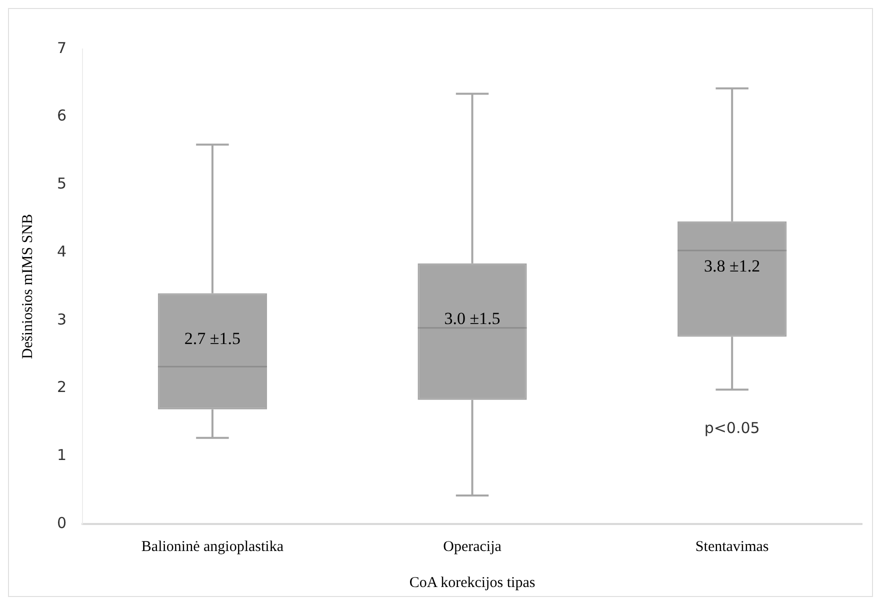 This screenshot has width=881, height=605. What do you see at coordinates (61, 387) in the screenshot?
I see `y-tick-label: 2` at bounding box center [61, 387].